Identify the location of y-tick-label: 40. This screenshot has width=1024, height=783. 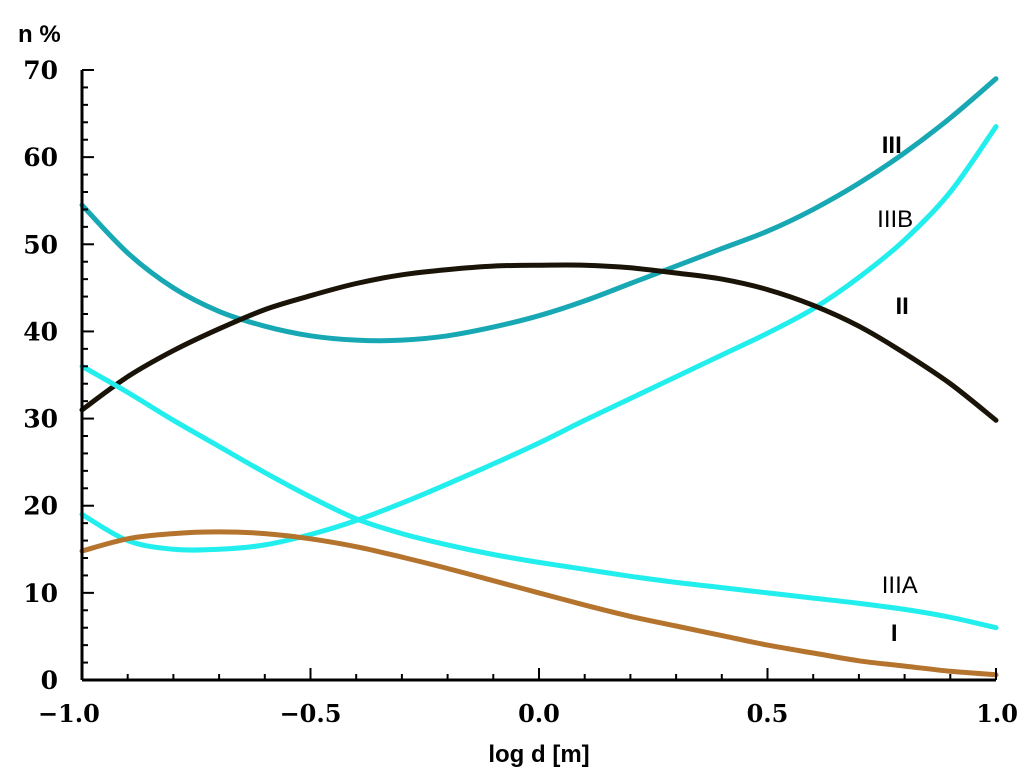
(40, 331).